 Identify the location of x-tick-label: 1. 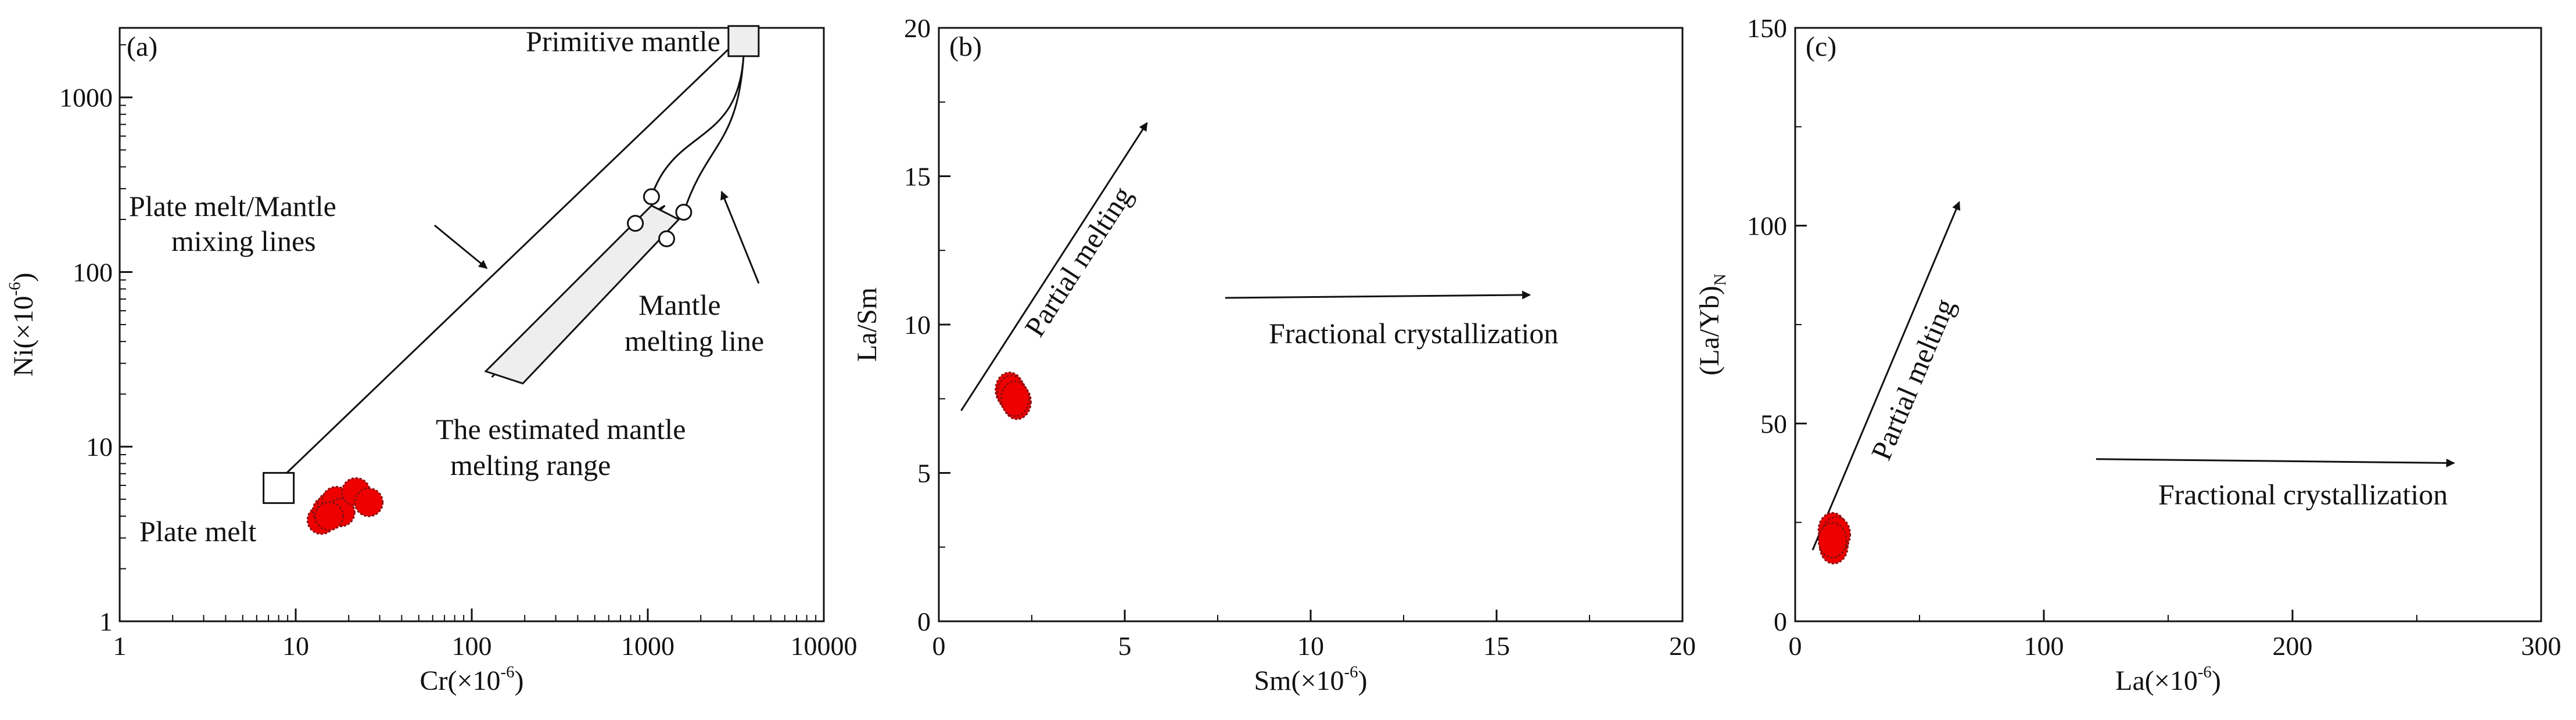
(120, 646).